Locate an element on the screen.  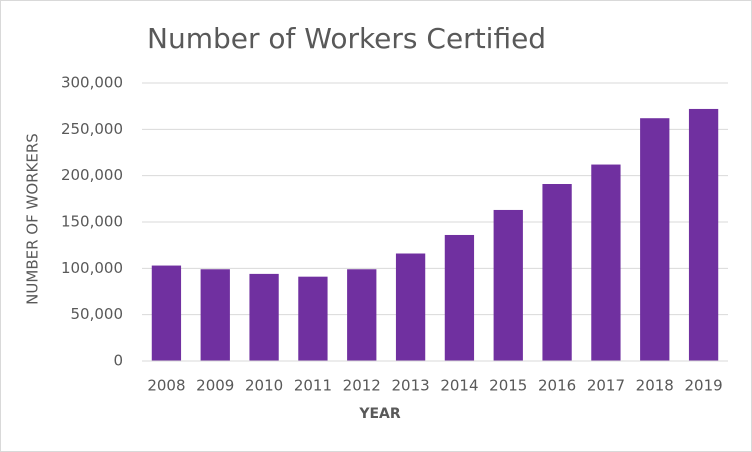
y-tick-label: 50,000 is located at coordinates (97, 314).